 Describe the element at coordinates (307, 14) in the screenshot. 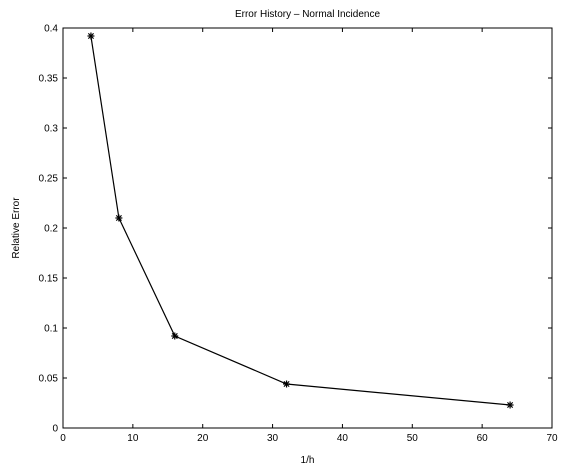

I see `chart-title: Error History – Normal Incidence` at that location.